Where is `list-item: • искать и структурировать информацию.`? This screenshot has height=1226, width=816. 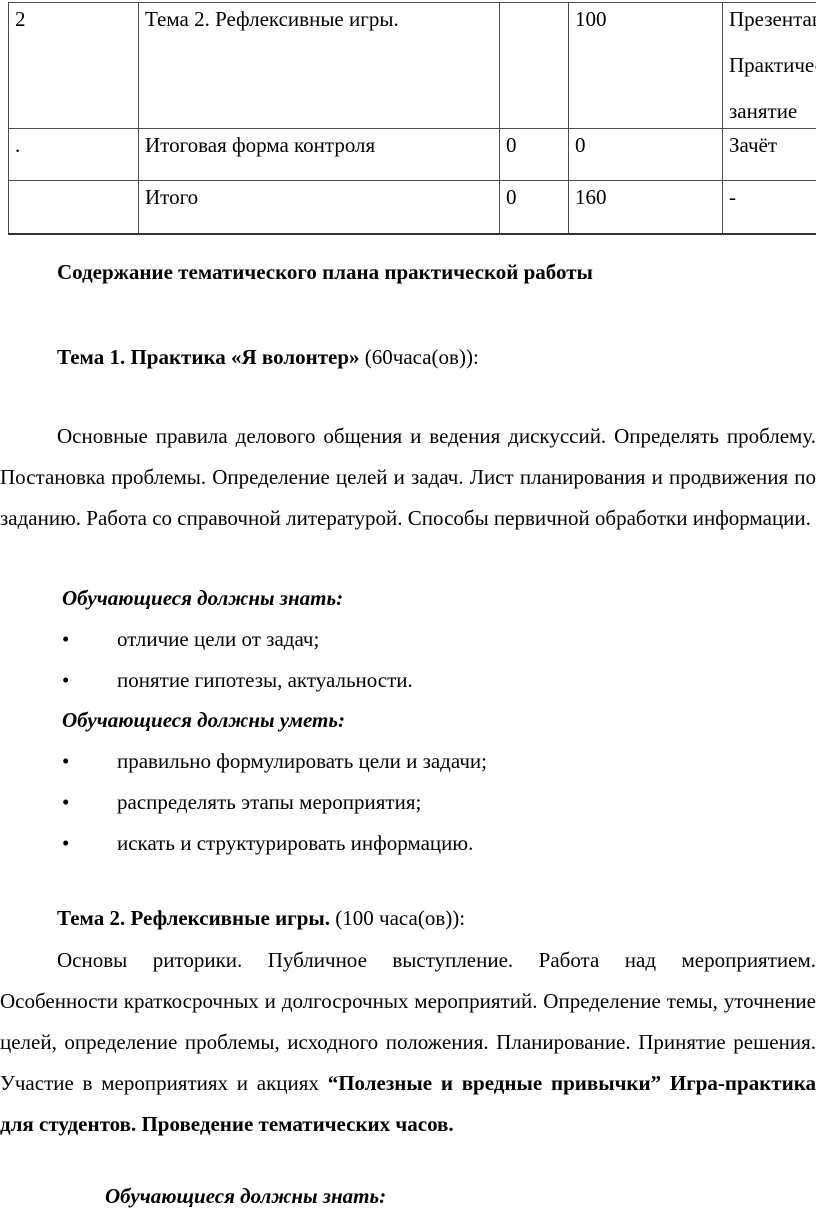
list-item: • искать и структурировать информацию. is located at coordinates (408, 843).